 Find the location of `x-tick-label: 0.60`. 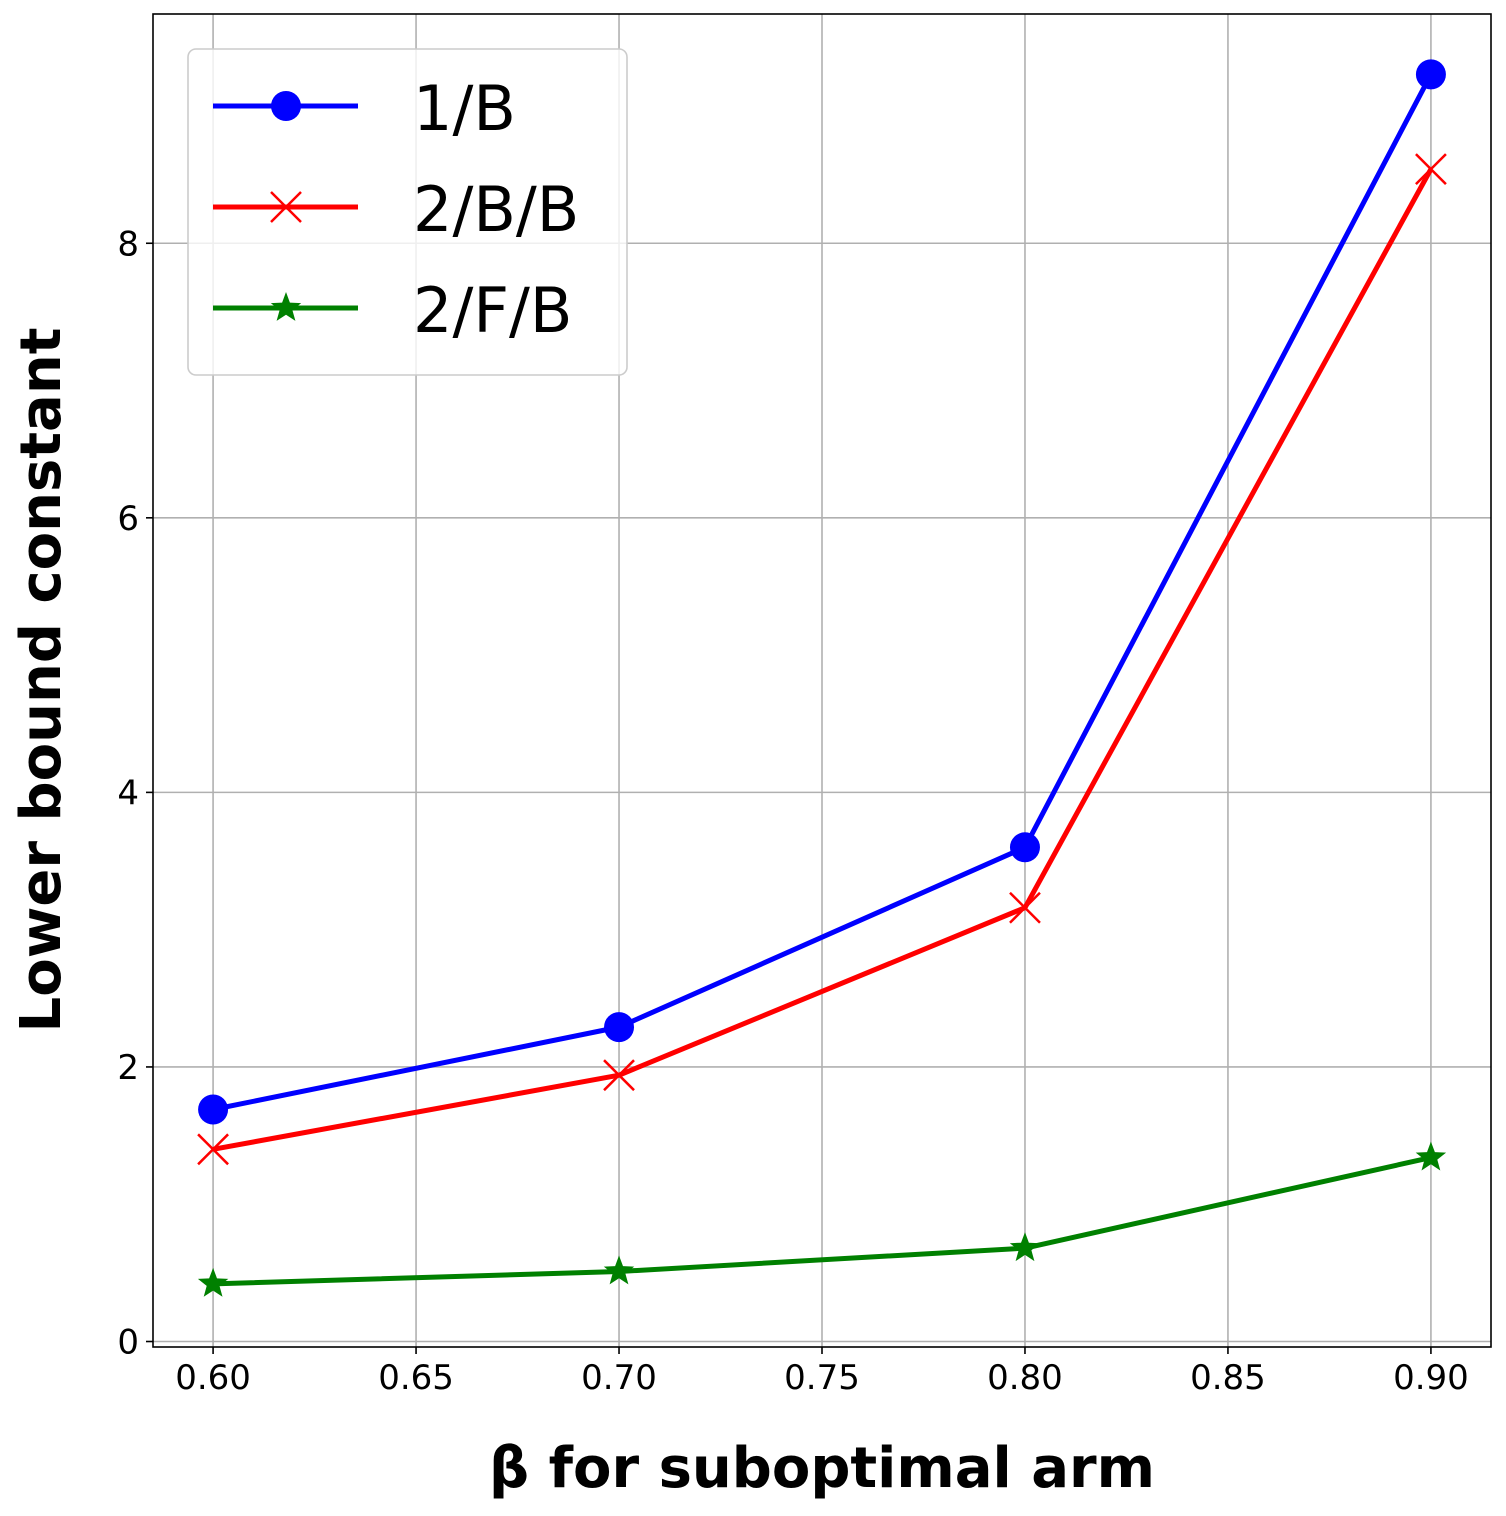

x-tick-label: 0.60 is located at coordinates (213, 1378).